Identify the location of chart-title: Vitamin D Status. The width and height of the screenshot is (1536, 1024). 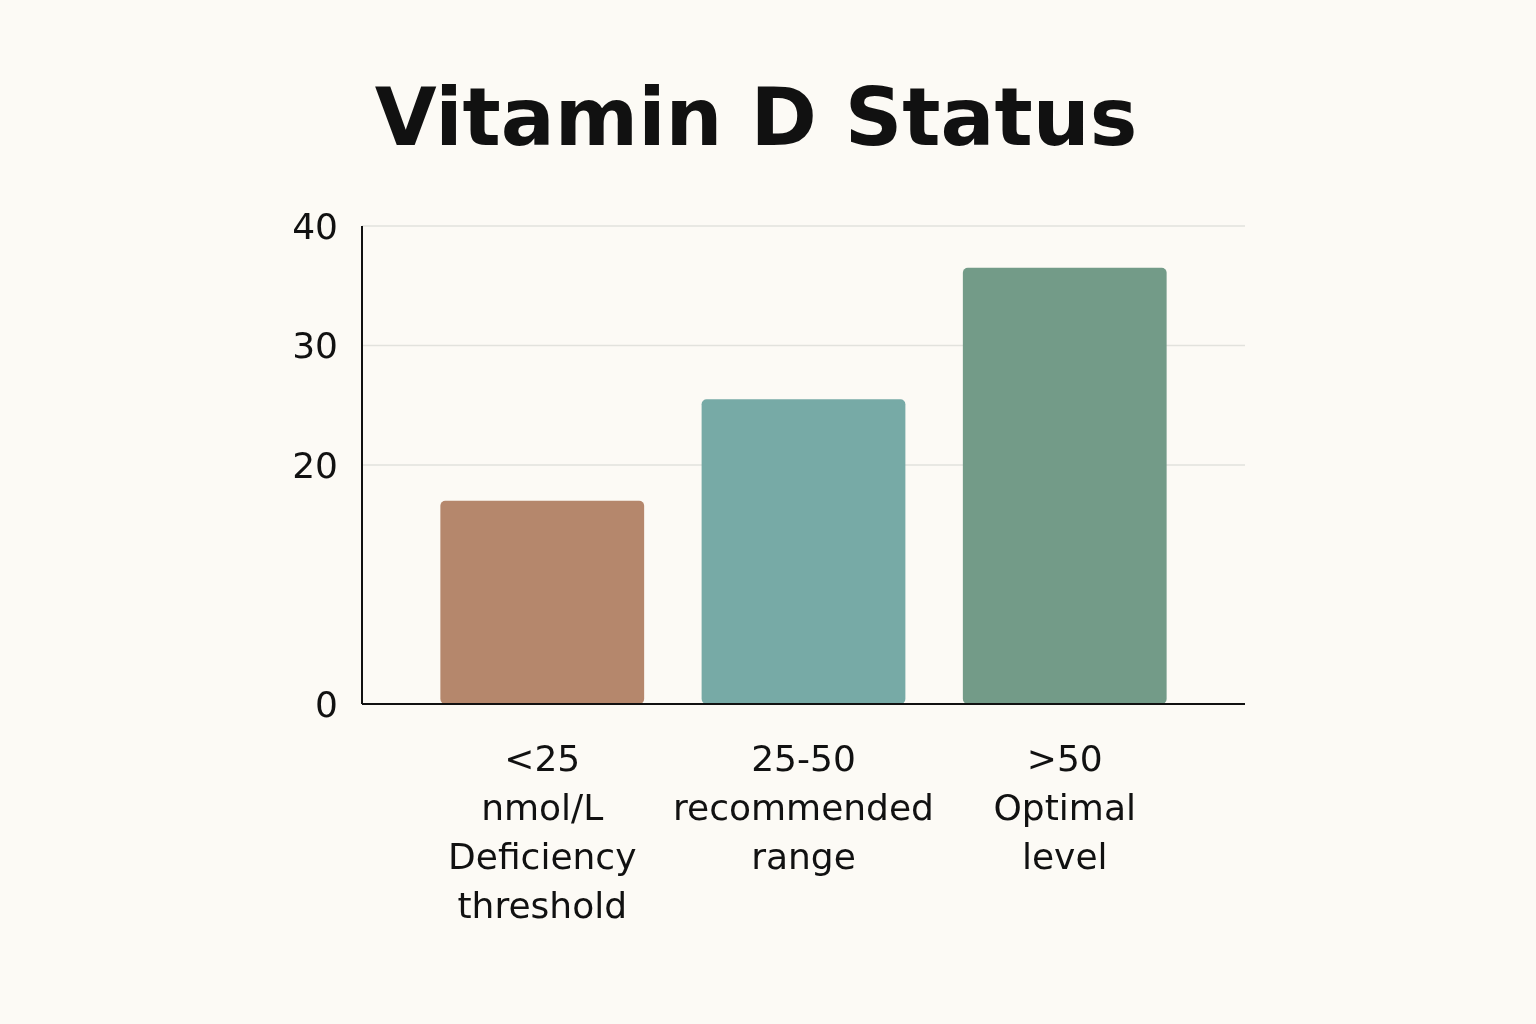
(756, 117).